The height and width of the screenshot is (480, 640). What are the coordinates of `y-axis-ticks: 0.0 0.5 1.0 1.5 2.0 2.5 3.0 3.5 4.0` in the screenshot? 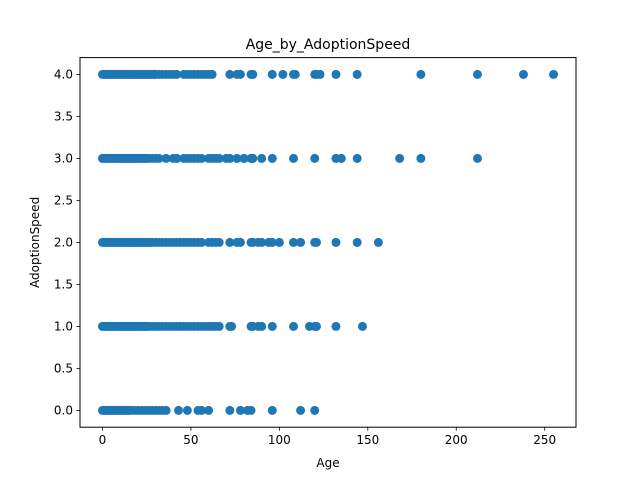 It's located at (67, 242).